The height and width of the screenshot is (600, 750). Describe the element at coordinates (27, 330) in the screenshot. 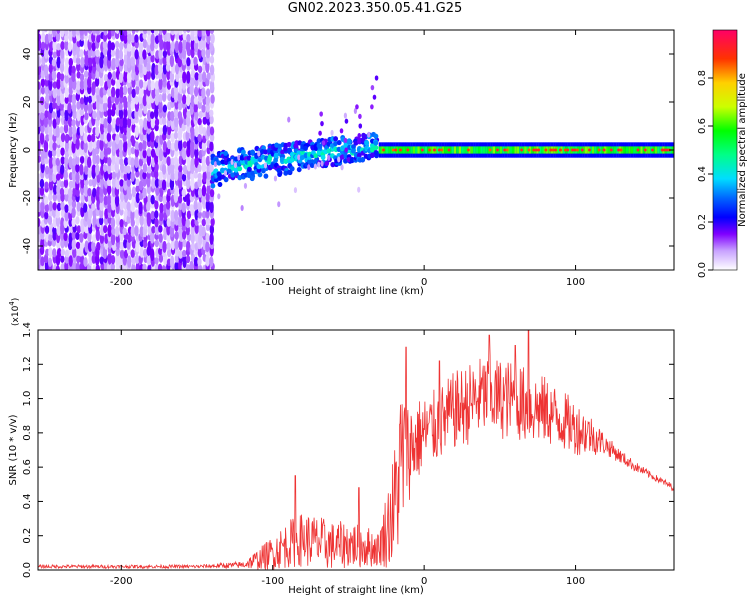

I see `snr-ytick-label: 1.4` at that location.